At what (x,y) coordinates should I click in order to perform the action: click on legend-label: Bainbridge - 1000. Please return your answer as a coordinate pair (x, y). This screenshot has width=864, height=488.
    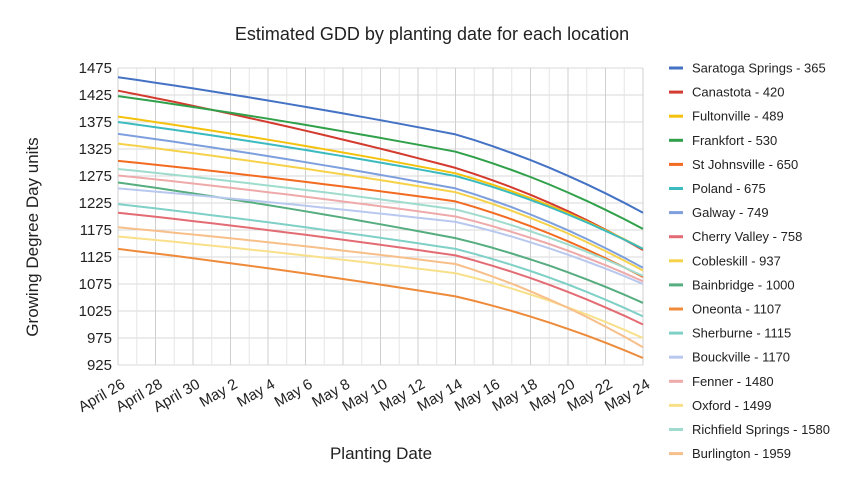
    Looking at the image, I should click on (743, 284).